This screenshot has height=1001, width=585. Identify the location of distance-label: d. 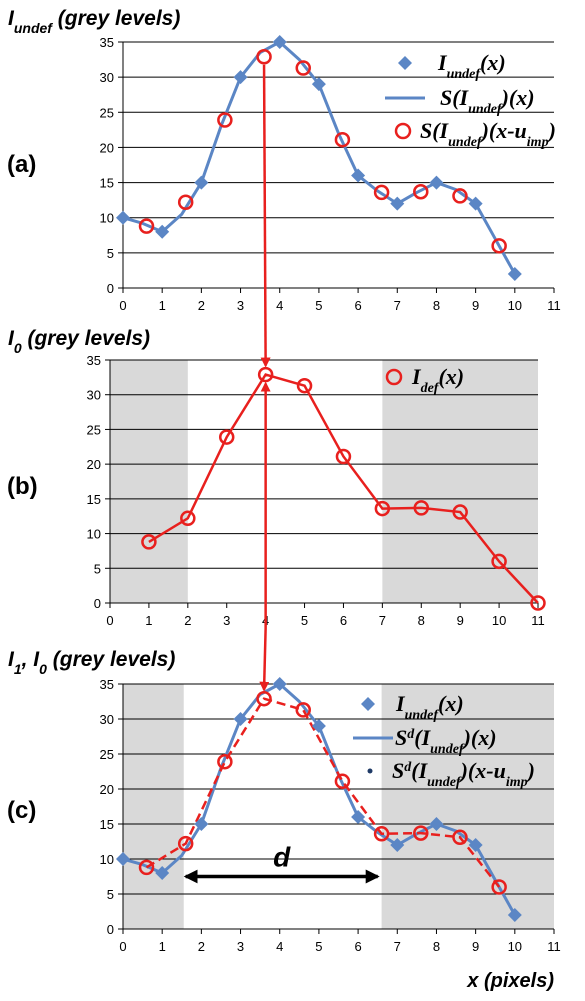
(282, 857).